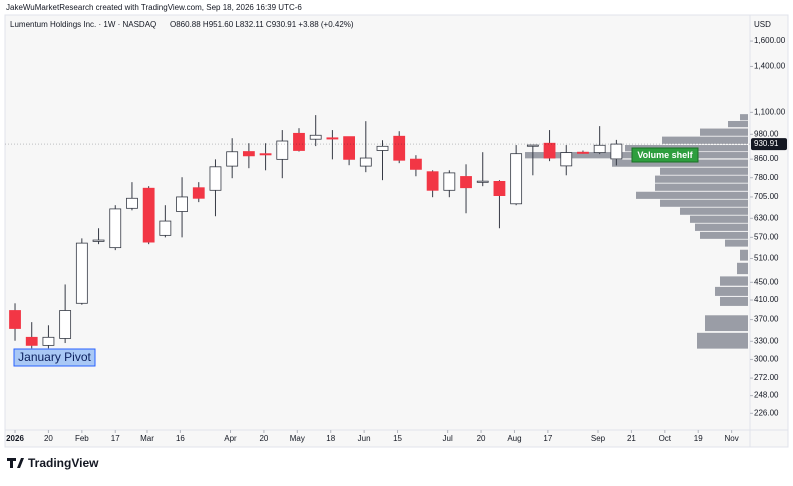  What do you see at coordinates (698, 438) in the screenshot?
I see `x-tick-label: 19` at bounding box center [698, 438].